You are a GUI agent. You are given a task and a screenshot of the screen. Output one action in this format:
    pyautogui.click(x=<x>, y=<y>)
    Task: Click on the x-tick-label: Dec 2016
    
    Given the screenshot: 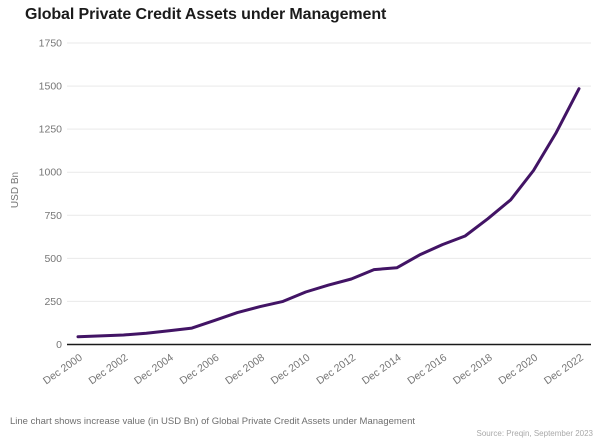 What is the action you would take?
    pyautogui.click(x=427, y=370)
    